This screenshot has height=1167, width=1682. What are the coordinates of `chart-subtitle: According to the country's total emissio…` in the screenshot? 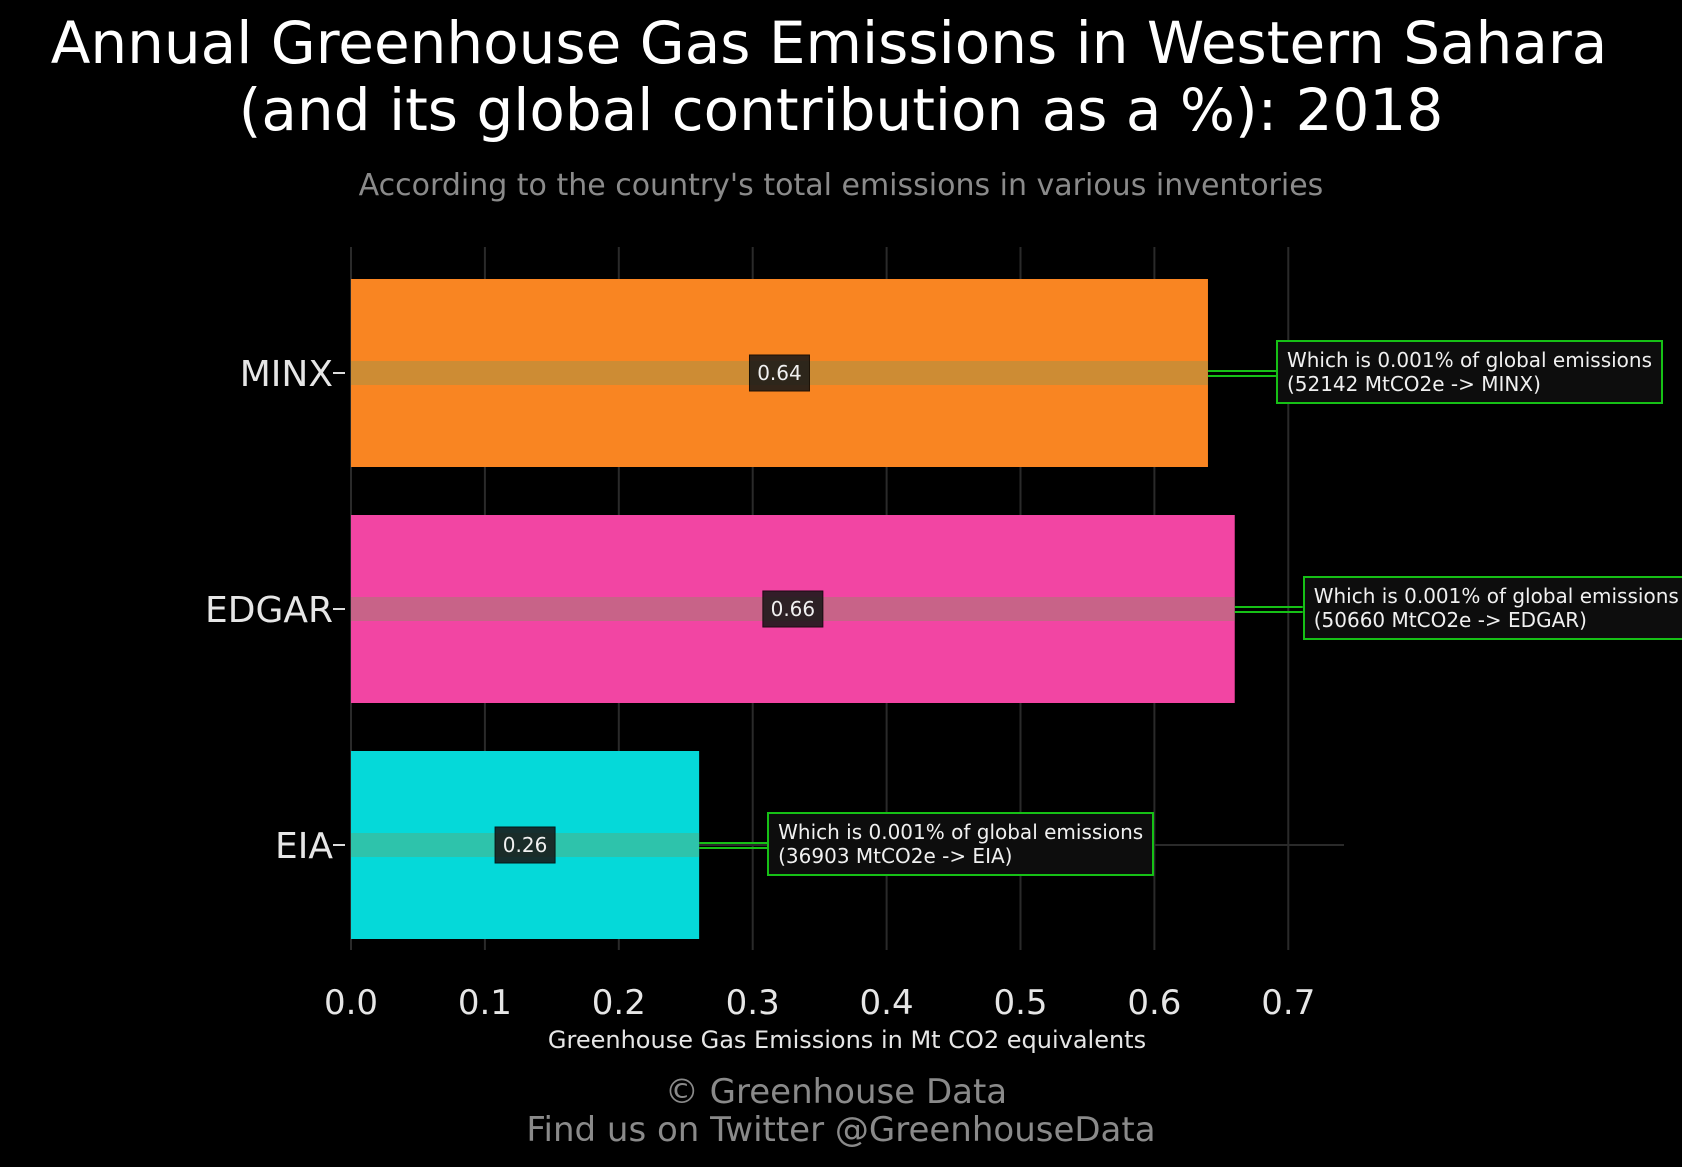 It's located at (841, 185).